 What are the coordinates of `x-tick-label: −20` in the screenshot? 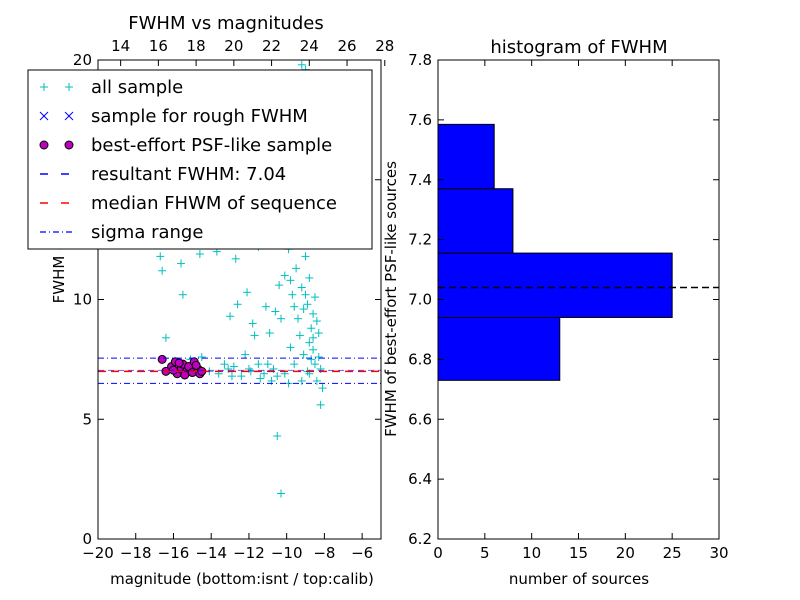 It's located at (98, 553).